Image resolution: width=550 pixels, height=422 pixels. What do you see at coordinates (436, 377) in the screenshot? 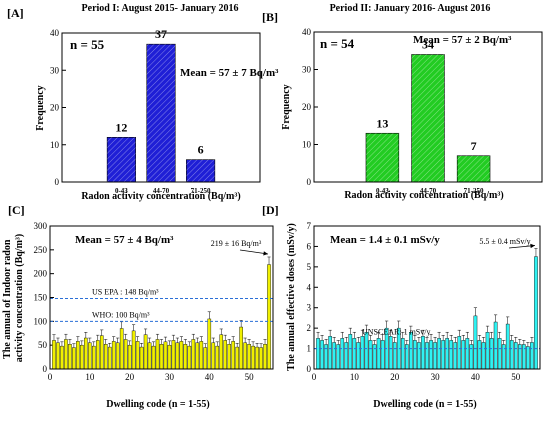
I see `panel-d-xtick-label-3: 30` at bounding box center [436, 377].